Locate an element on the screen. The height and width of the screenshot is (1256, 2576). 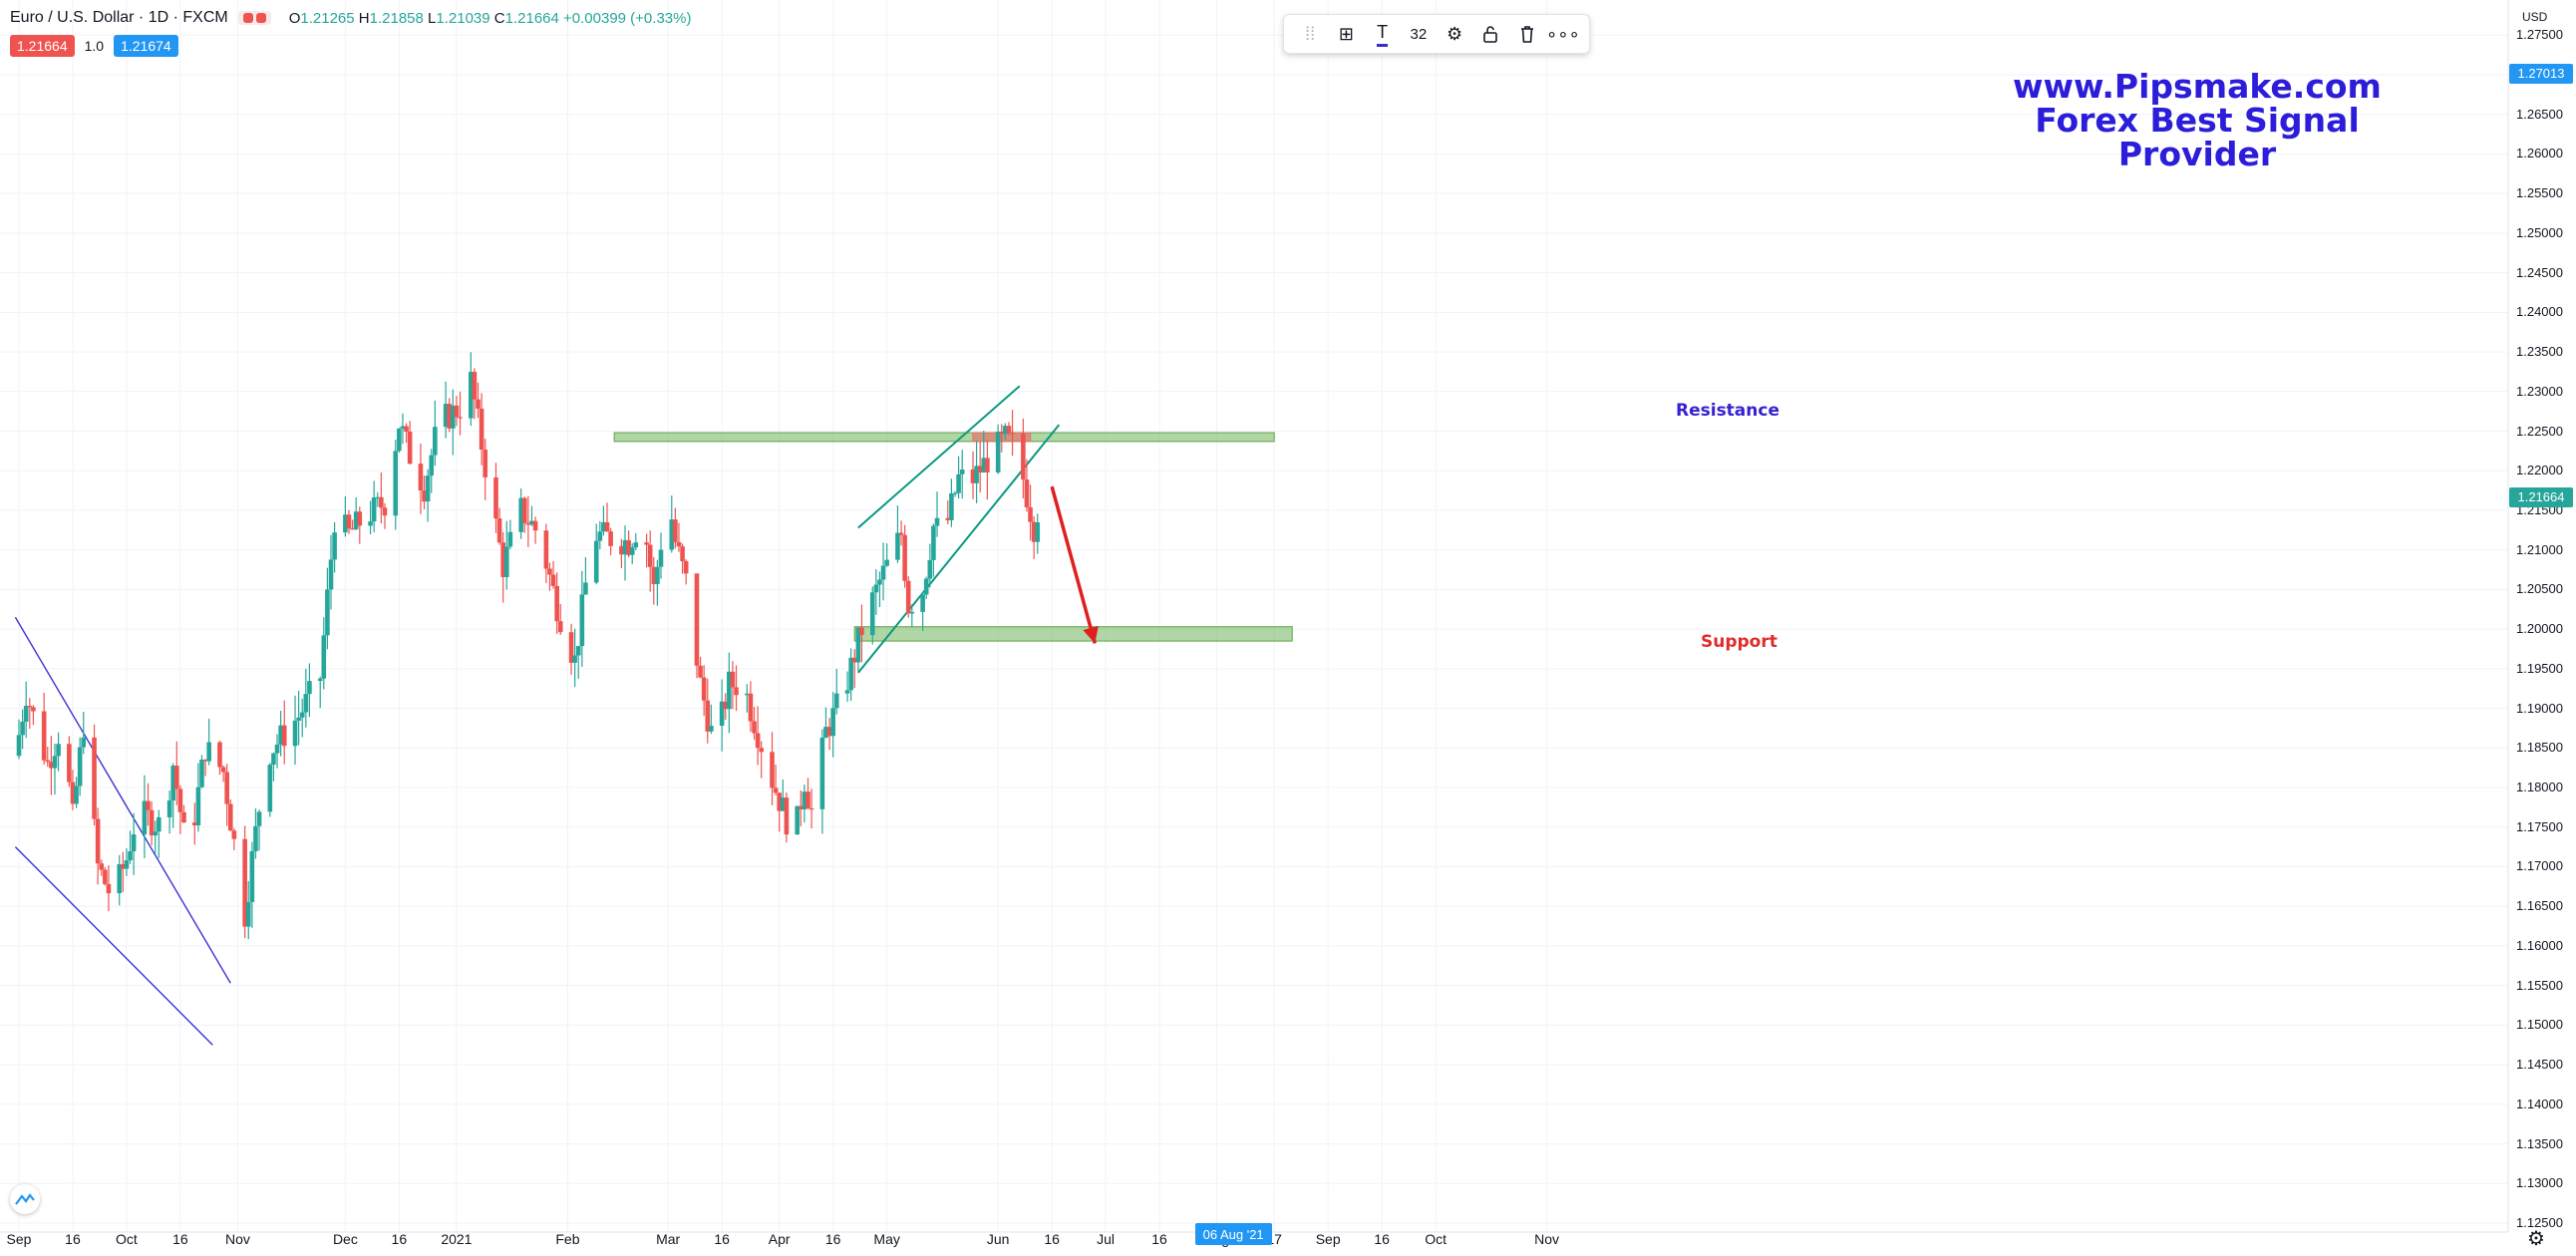
time-tick-label: Jul is located at coordinates (1106, 1239).